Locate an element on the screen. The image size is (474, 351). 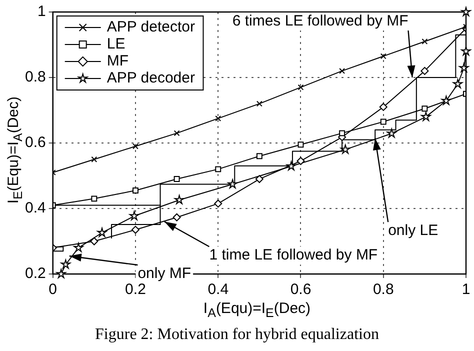
annotation: only LE is located at coordinates (413, 231).